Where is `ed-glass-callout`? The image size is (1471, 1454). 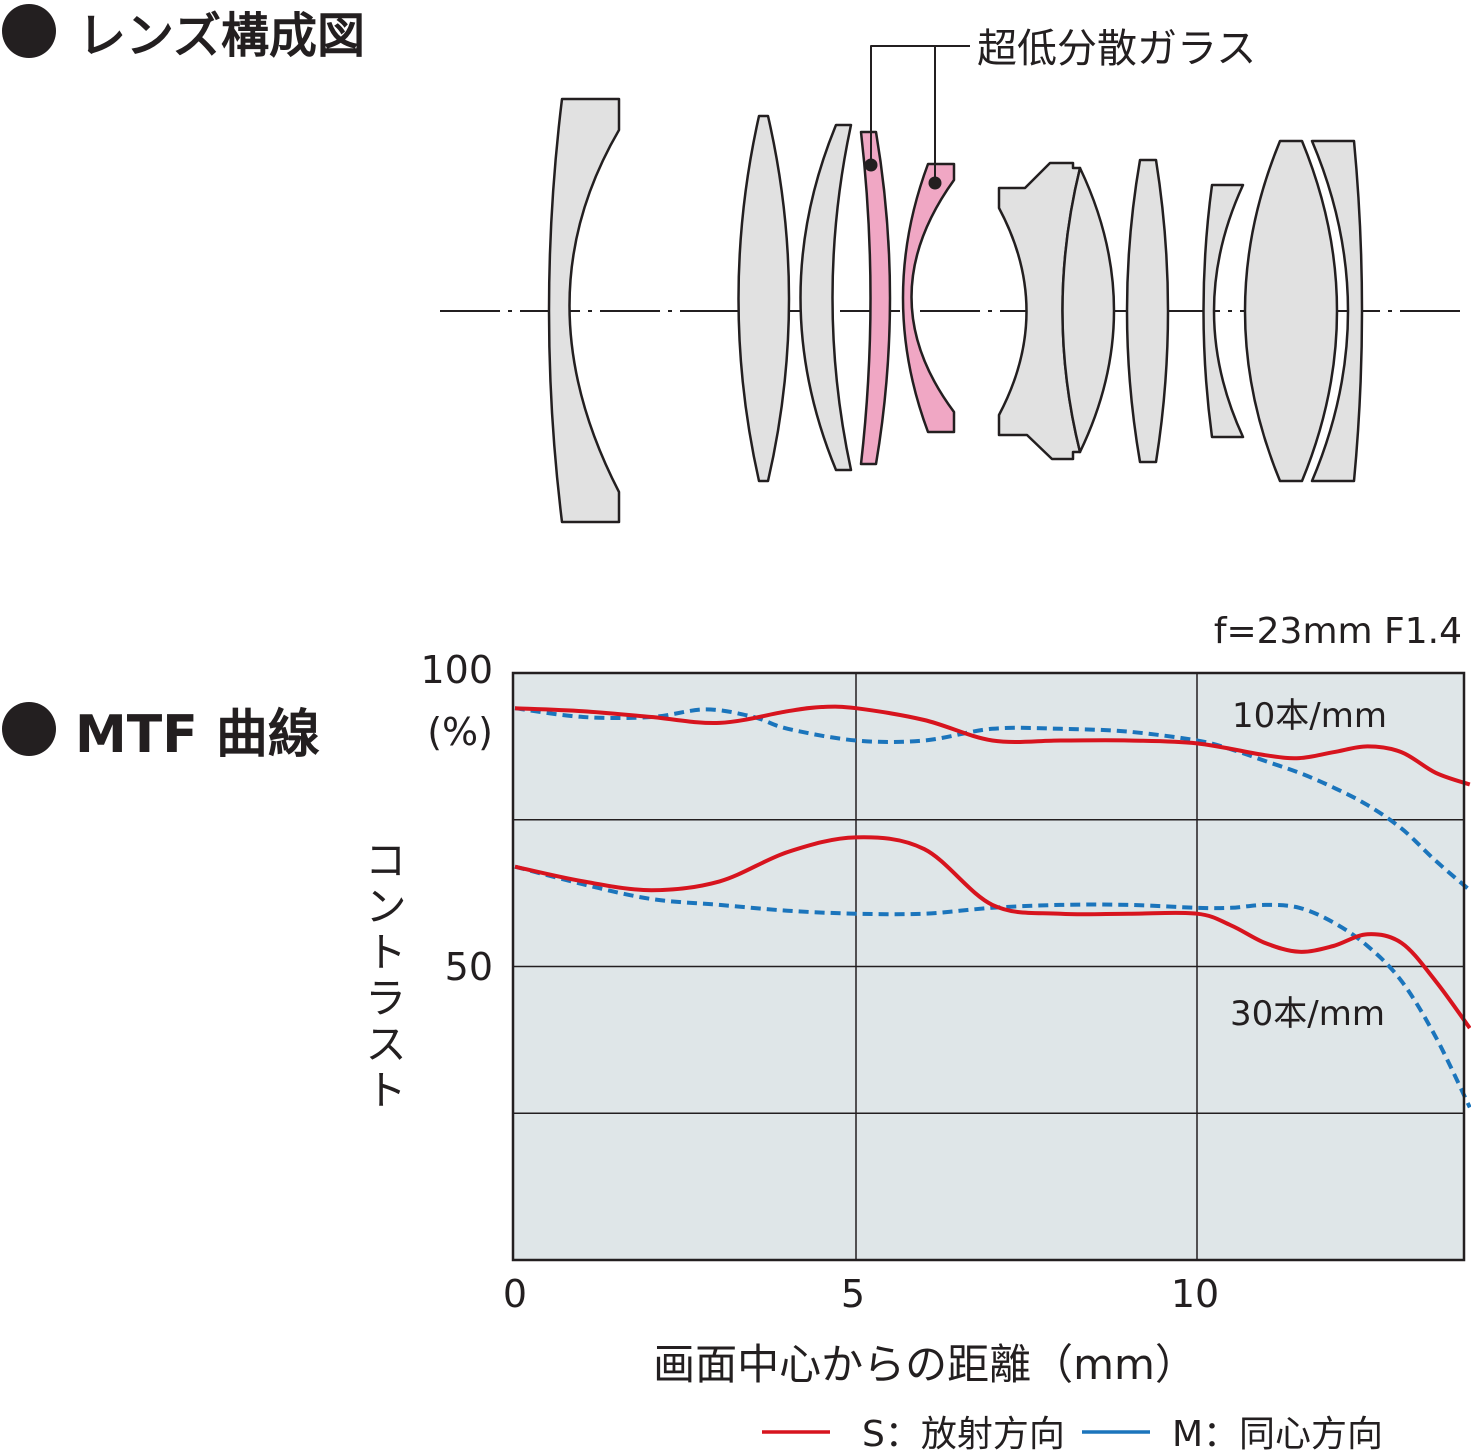
ed-glass-callout is located at coordinates (917, 117).